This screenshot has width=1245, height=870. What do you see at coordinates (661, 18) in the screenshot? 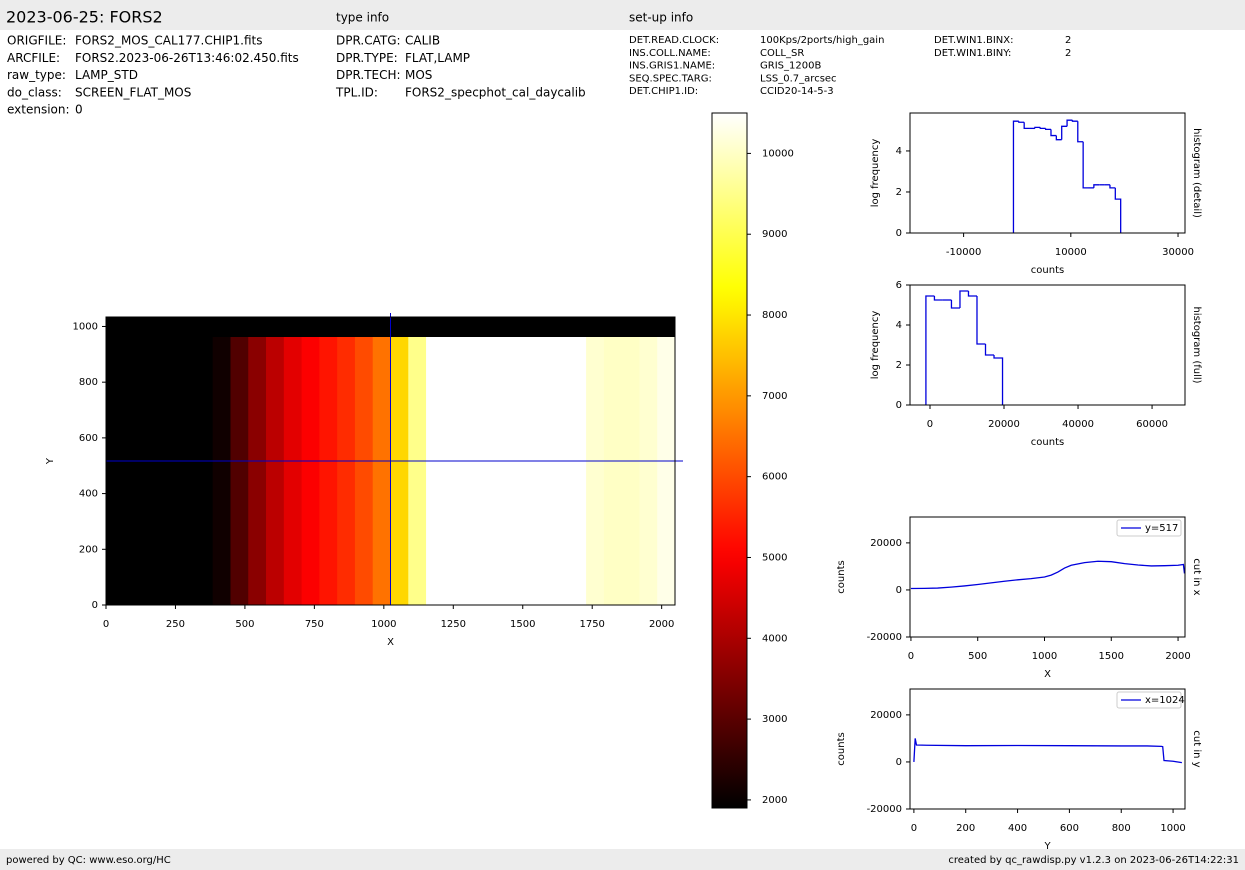
I see `section-heading: set-up info` at bounding box center [661, 18].